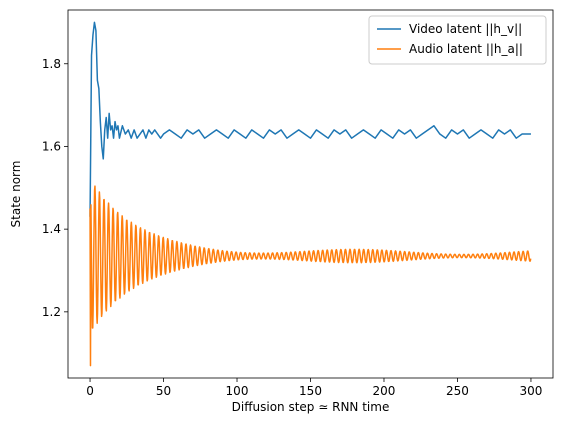 Image resolution: width=567 pixels, height=432 pixels. I want to click on y-tick-label: 1.6, so click(51, 146).